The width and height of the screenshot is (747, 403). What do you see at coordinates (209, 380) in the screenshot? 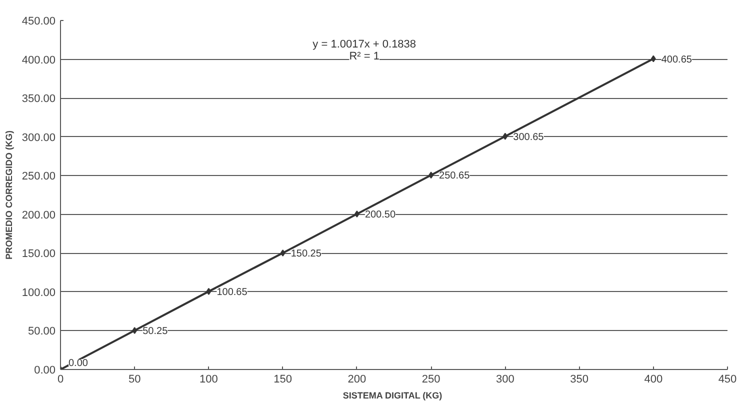
I see `x-tick-label: 100` at bounding box center [209, 380].